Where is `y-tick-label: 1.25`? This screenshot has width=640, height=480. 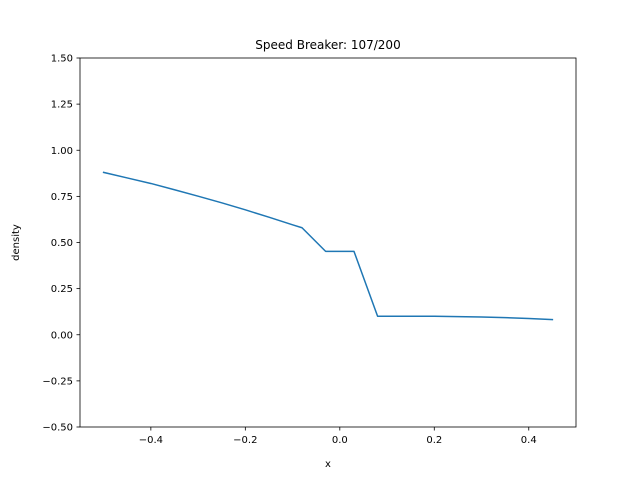 y-tick-label: 1.25 is located at coordinates (62, 105).